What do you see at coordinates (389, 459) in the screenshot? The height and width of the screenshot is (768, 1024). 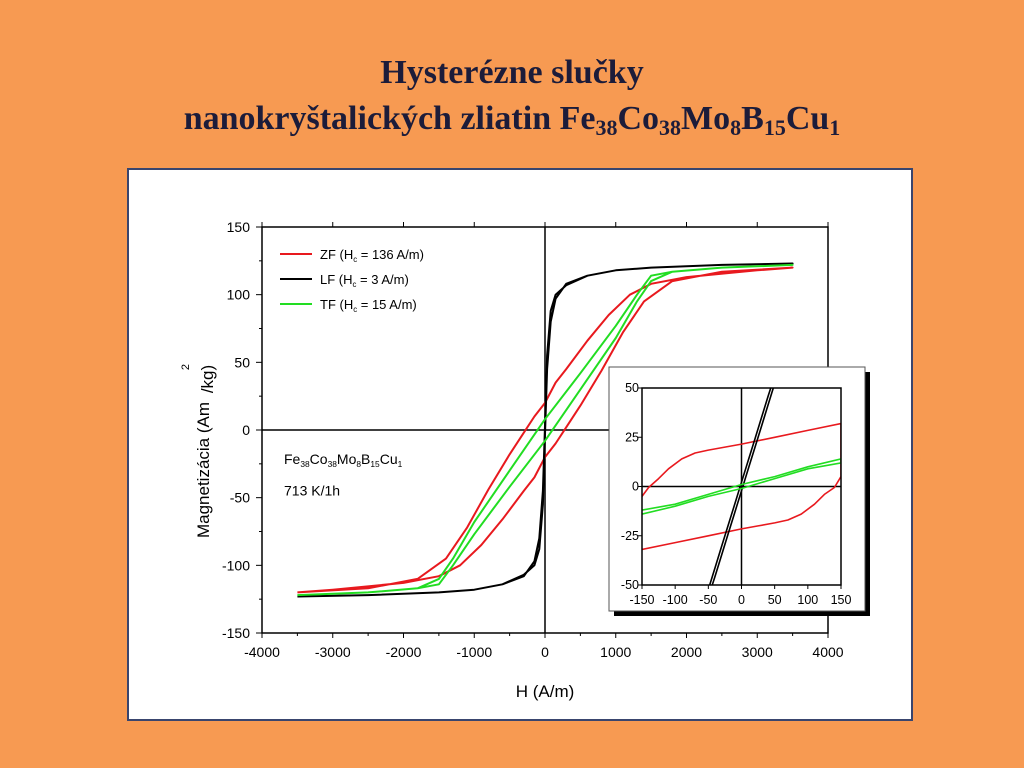 I see `annotation-formula-part-8: Cu` at bounding box center [389, 459].